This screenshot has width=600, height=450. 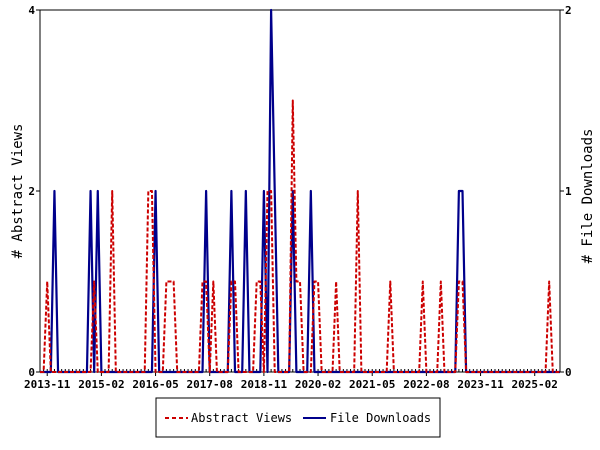 What do you see at coordinates (264, 384) in the screenshot?
I see `x-tick-label: 2018-11` at bounding box center [264, 384].